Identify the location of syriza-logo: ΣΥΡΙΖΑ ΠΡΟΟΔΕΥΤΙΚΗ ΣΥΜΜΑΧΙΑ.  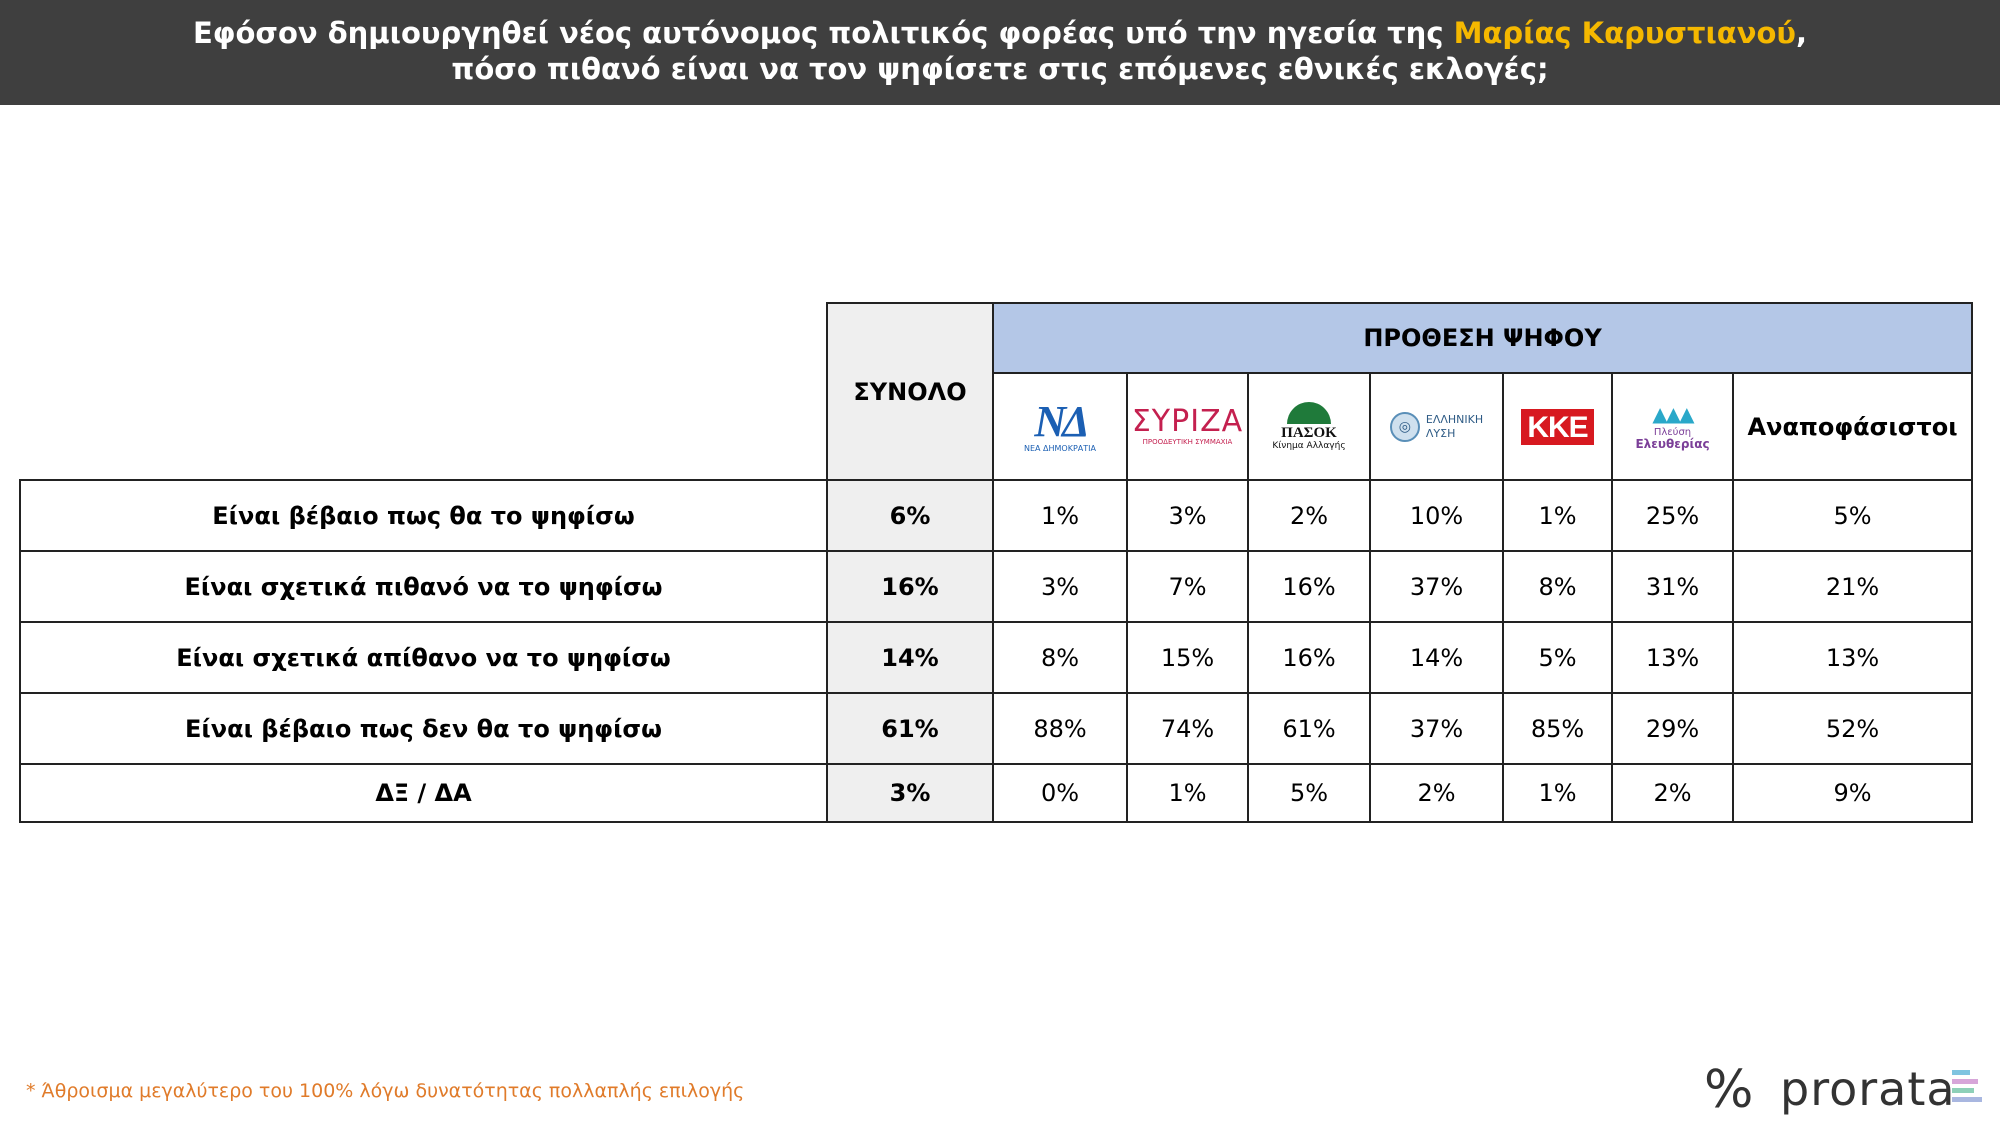
(1187, 425).